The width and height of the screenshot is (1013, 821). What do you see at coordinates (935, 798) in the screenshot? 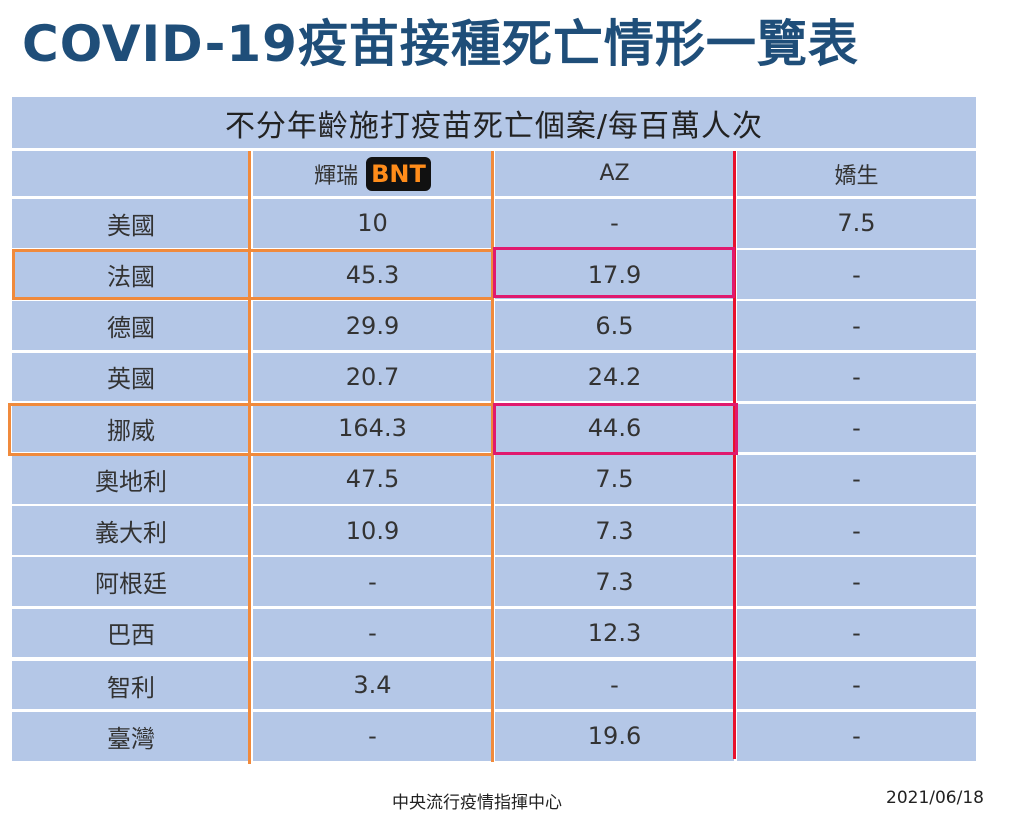
I see `date-label: 2021/06/18` at bounding box center [935, 798].